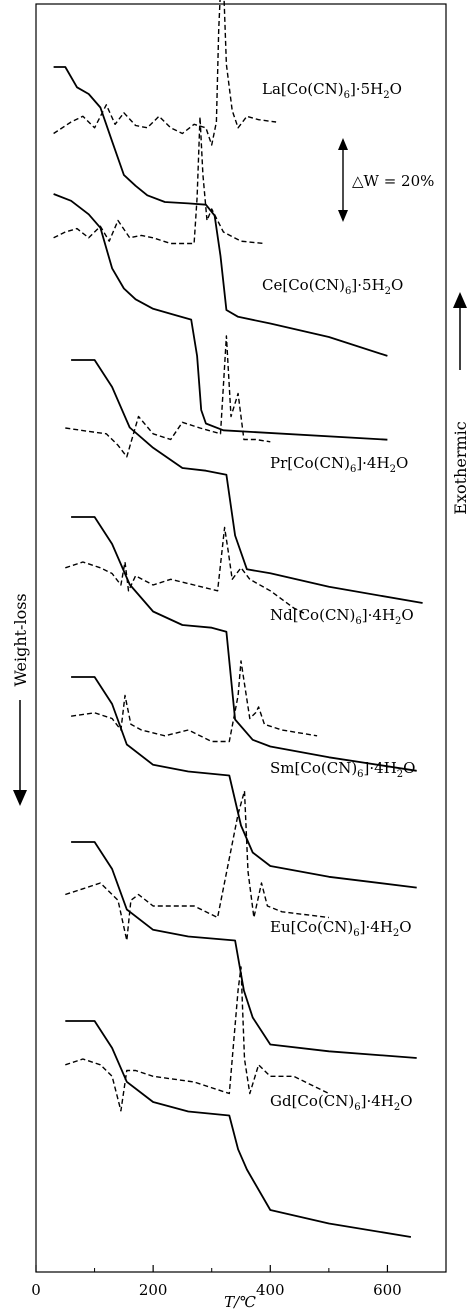 The width and height of the screenshot is (473, 1309). What do you see at coordinates (387, 1290) in the screenshot?
I see `x-tick-label: 600` at bounding box center [387, 1290].